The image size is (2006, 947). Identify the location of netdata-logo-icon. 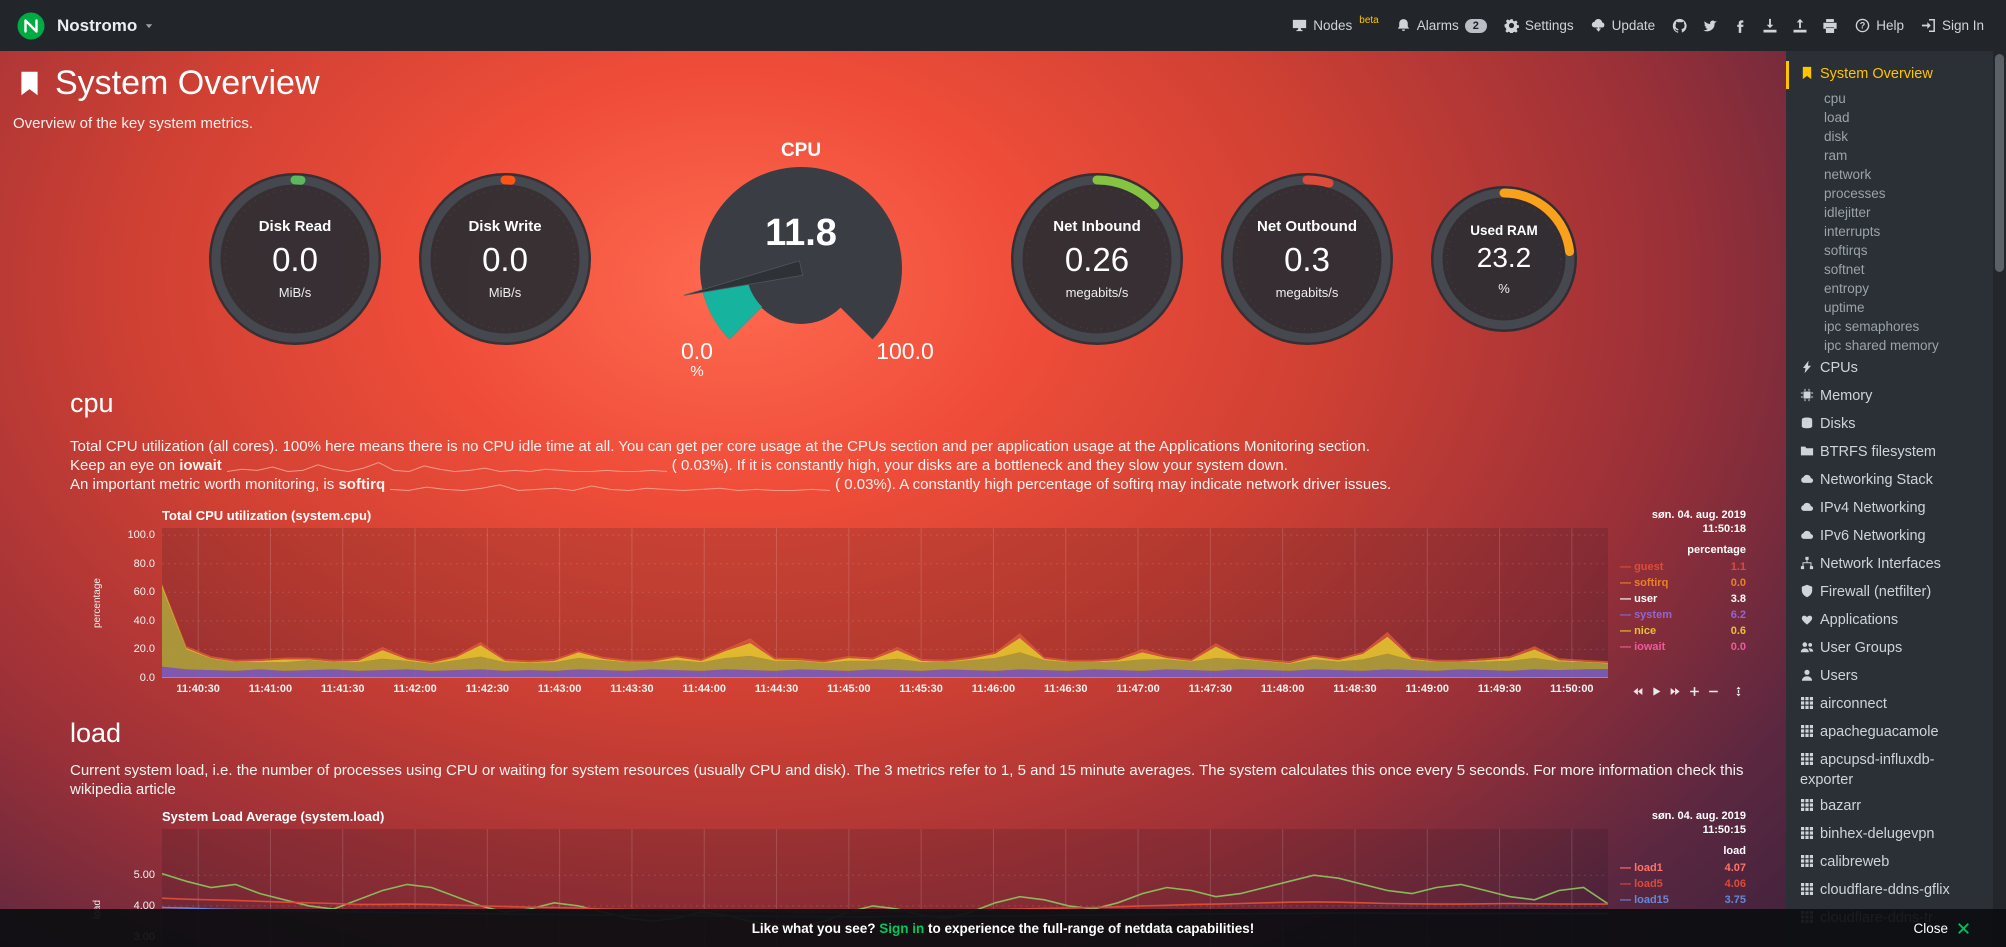
(31, 26).